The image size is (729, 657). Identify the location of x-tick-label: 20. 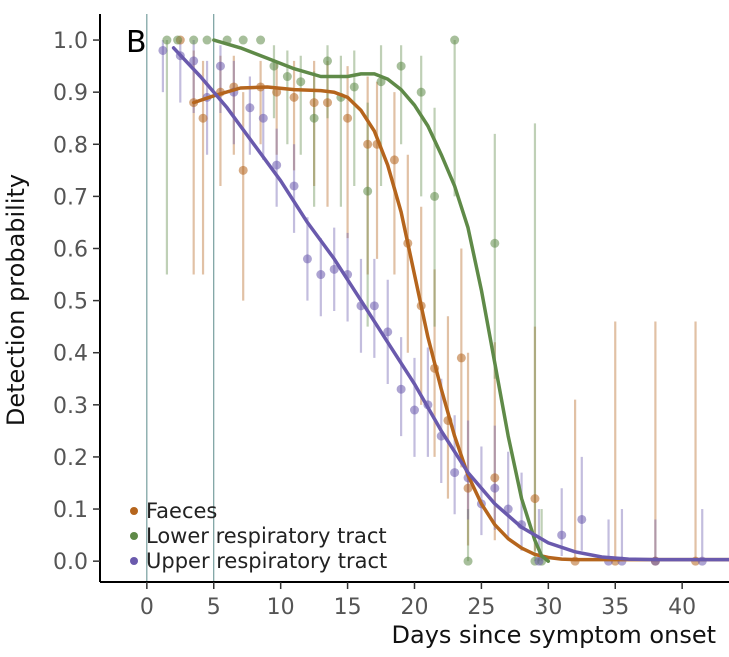
(415, 607).